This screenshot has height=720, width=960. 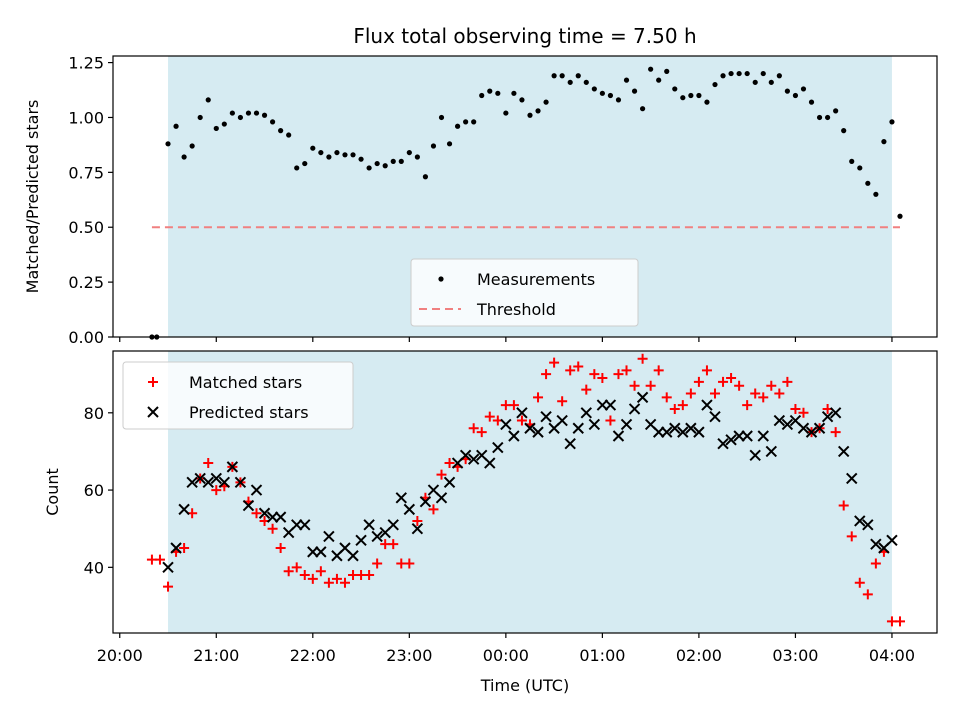 What do you see at coordinates (524, 36) in the screenshot?
I see `figure-title: Flux total observing time = 7.50 h` at bounding box center [524, 36].